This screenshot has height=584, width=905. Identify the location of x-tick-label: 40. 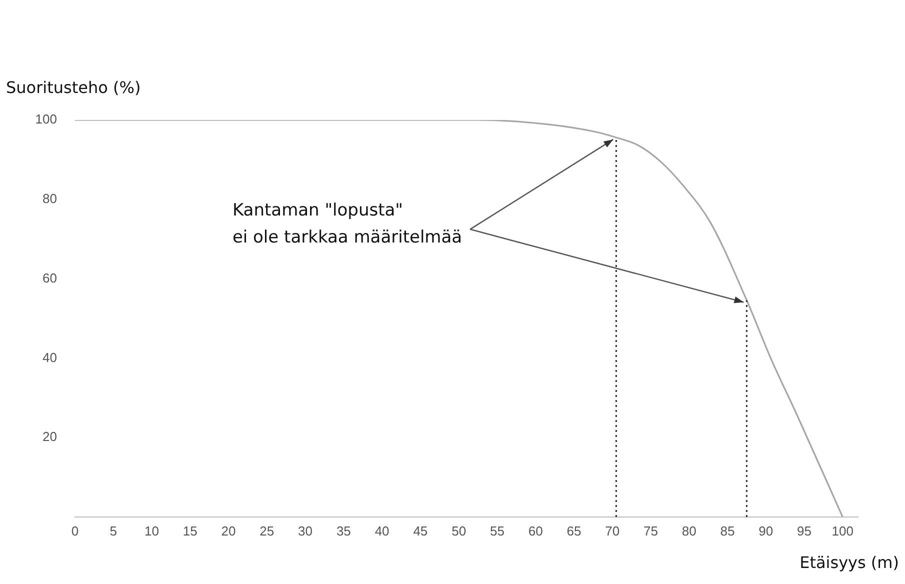
(382, 530).